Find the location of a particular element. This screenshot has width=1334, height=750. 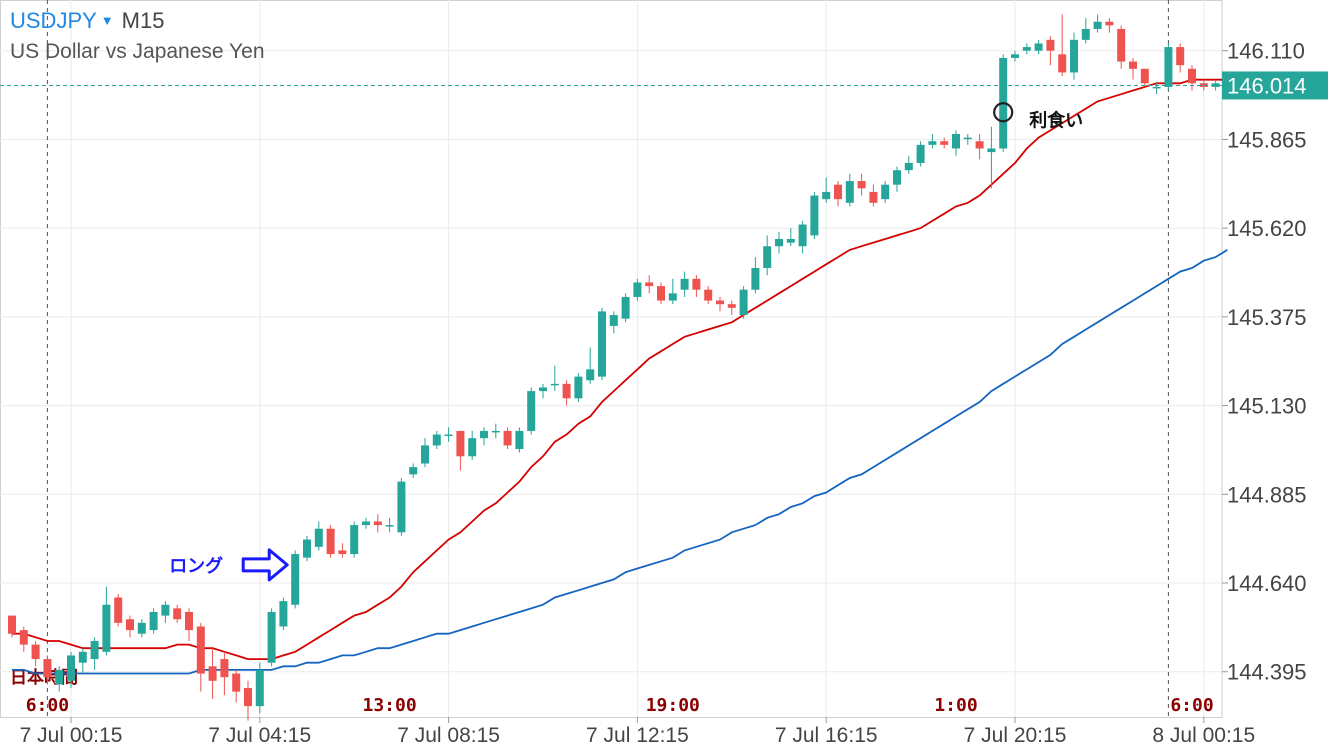

long-label: ロング is located at coordinates (196, 566).